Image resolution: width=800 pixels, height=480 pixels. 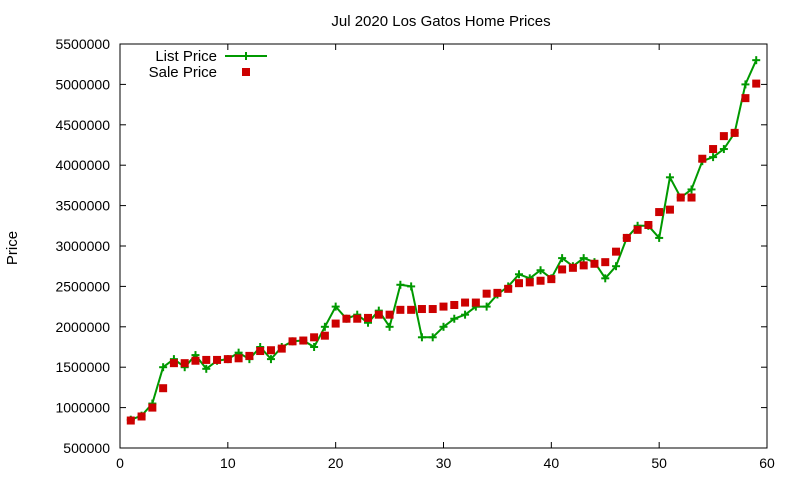 What do you see at coordinates (120, 463) in the screenshot?
I see `x-tick-label: 0` at bounding box center [120, 463].